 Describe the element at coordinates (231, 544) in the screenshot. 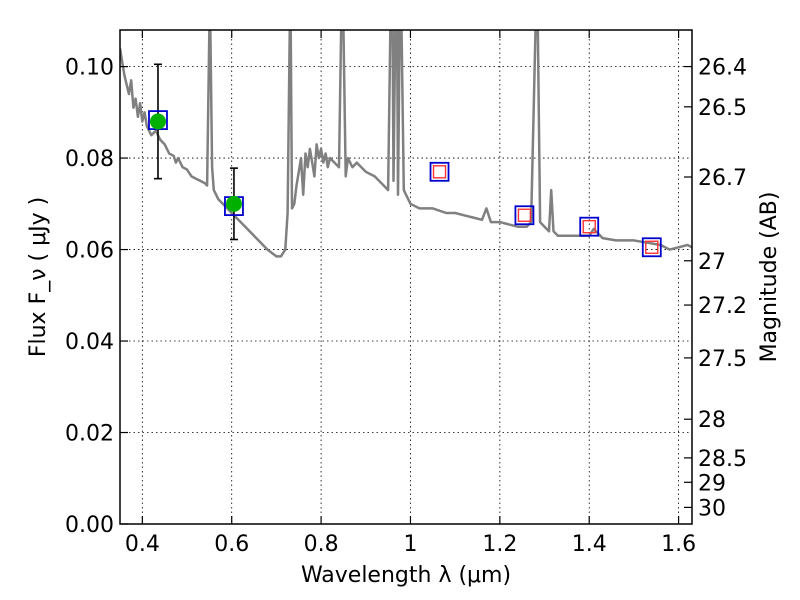

I see `x-tick-label: 0.6` at that location.